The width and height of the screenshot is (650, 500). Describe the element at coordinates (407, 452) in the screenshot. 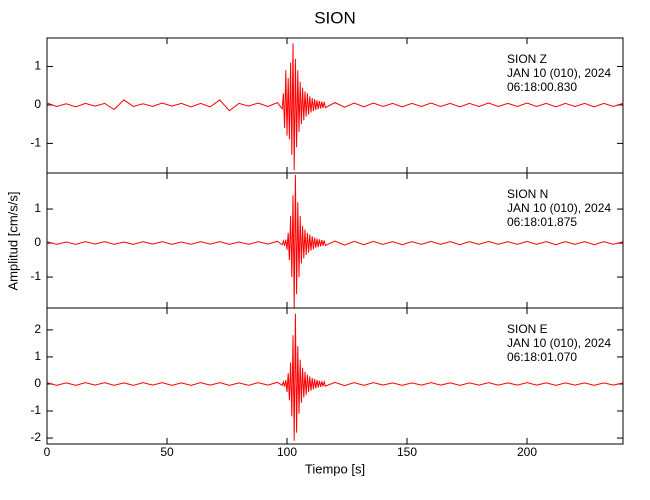

I see `x-tick-label: 150` at that location.